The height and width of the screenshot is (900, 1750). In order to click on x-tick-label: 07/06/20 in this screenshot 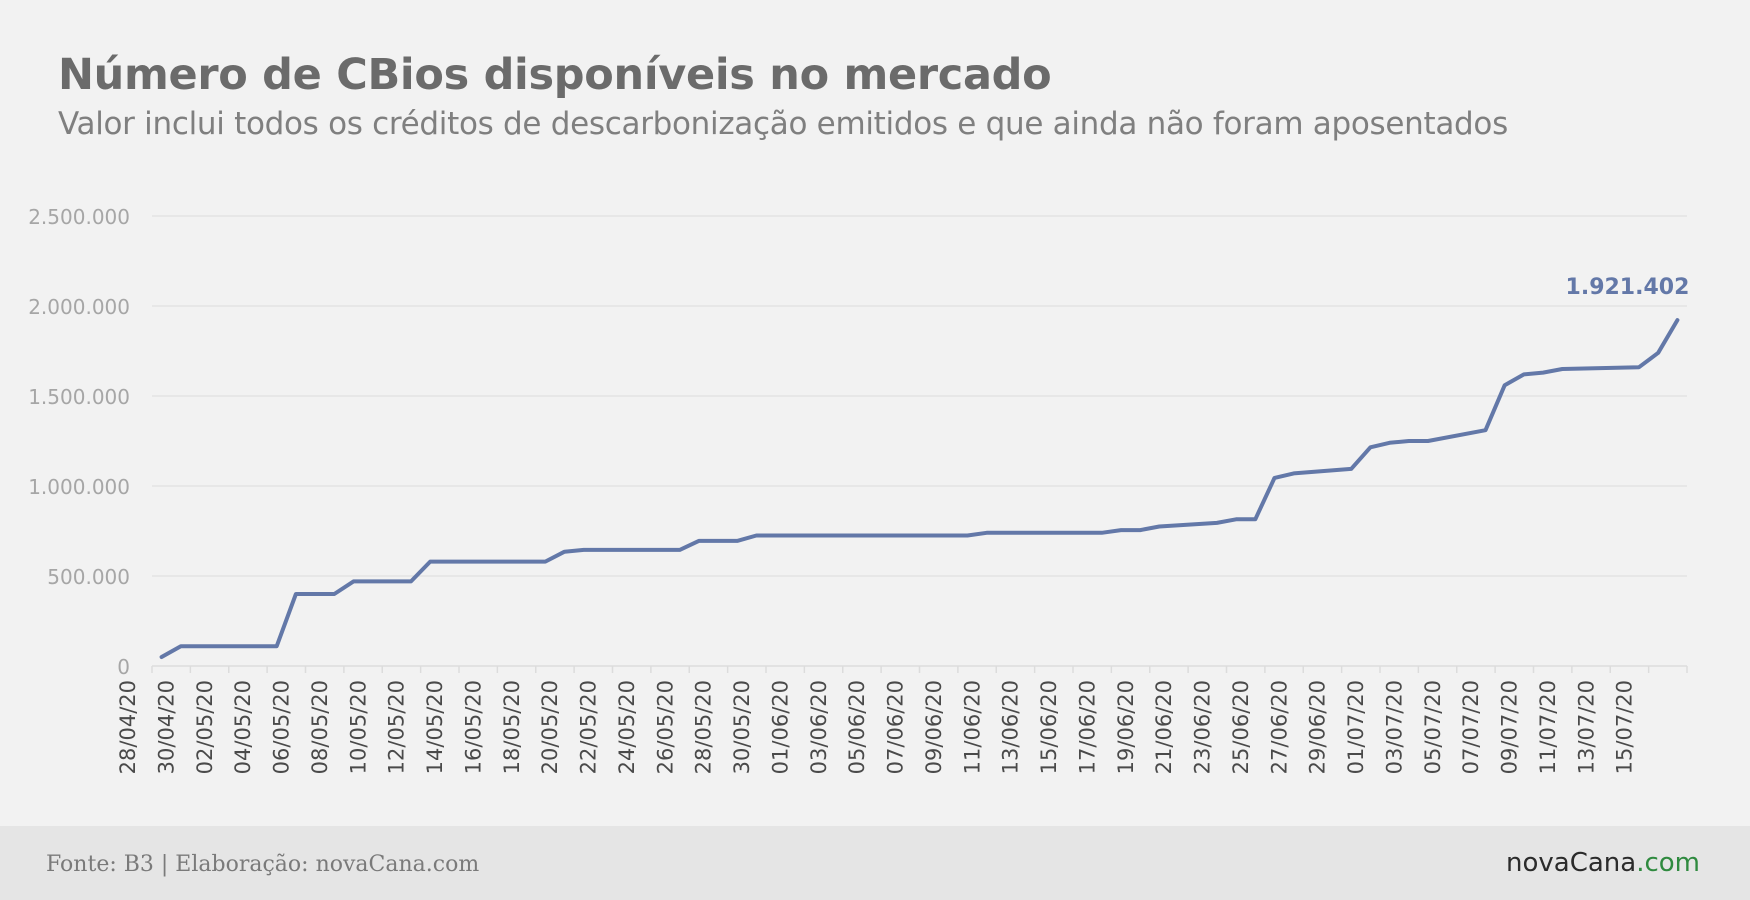, I will do `click(896, 727)`.